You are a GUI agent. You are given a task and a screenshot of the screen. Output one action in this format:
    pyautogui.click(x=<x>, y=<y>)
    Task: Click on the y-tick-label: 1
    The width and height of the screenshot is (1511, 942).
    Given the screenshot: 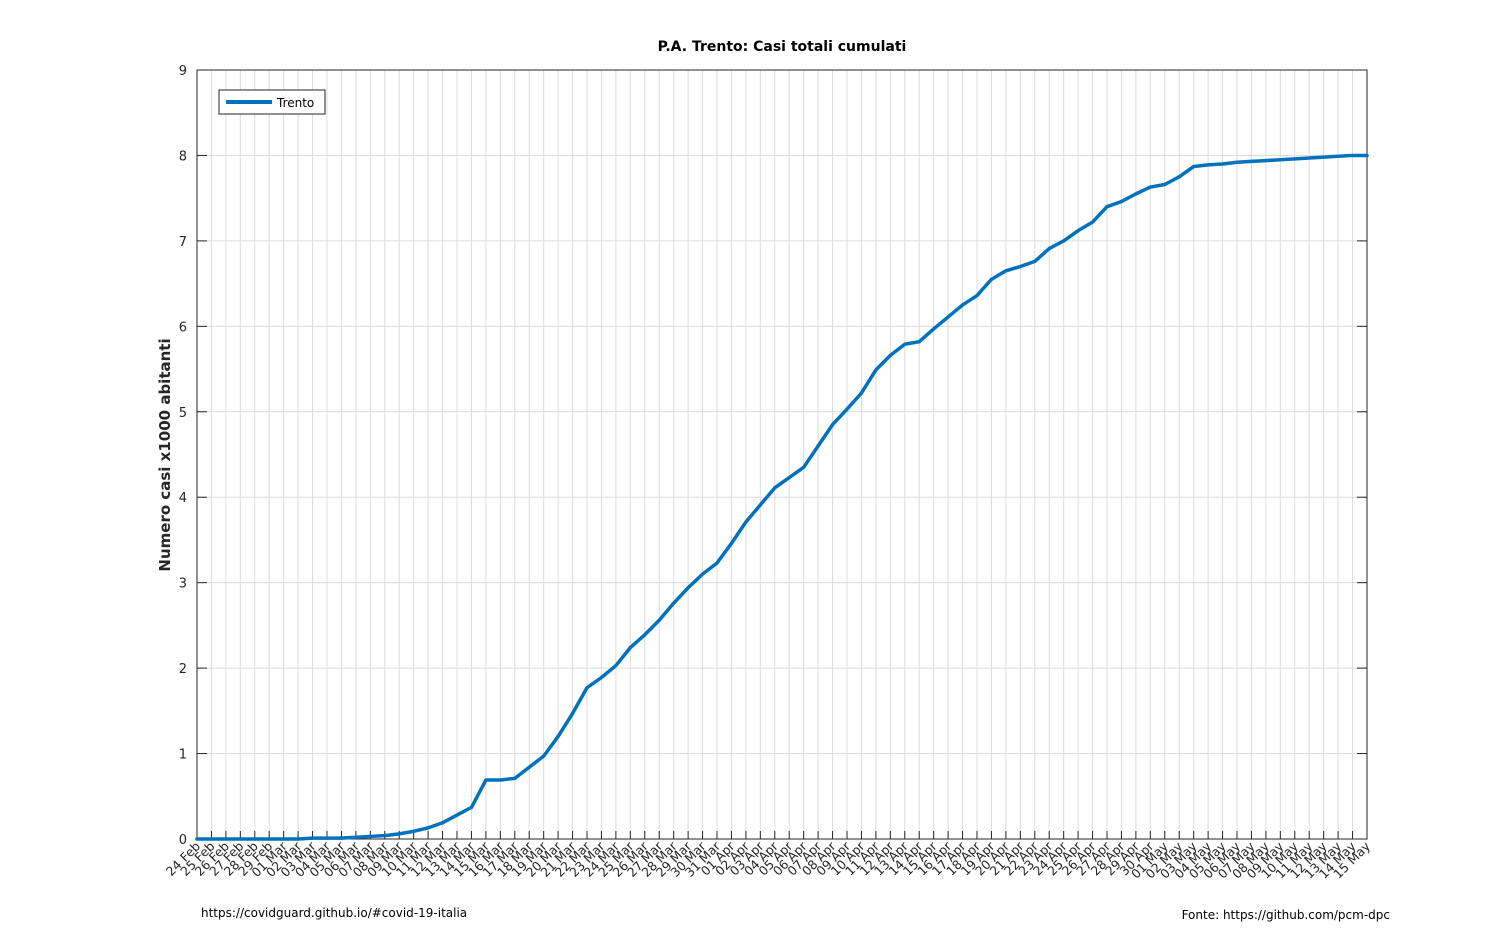 What is the action you would take?
    pyautogui.click(x=183, y=755)
    